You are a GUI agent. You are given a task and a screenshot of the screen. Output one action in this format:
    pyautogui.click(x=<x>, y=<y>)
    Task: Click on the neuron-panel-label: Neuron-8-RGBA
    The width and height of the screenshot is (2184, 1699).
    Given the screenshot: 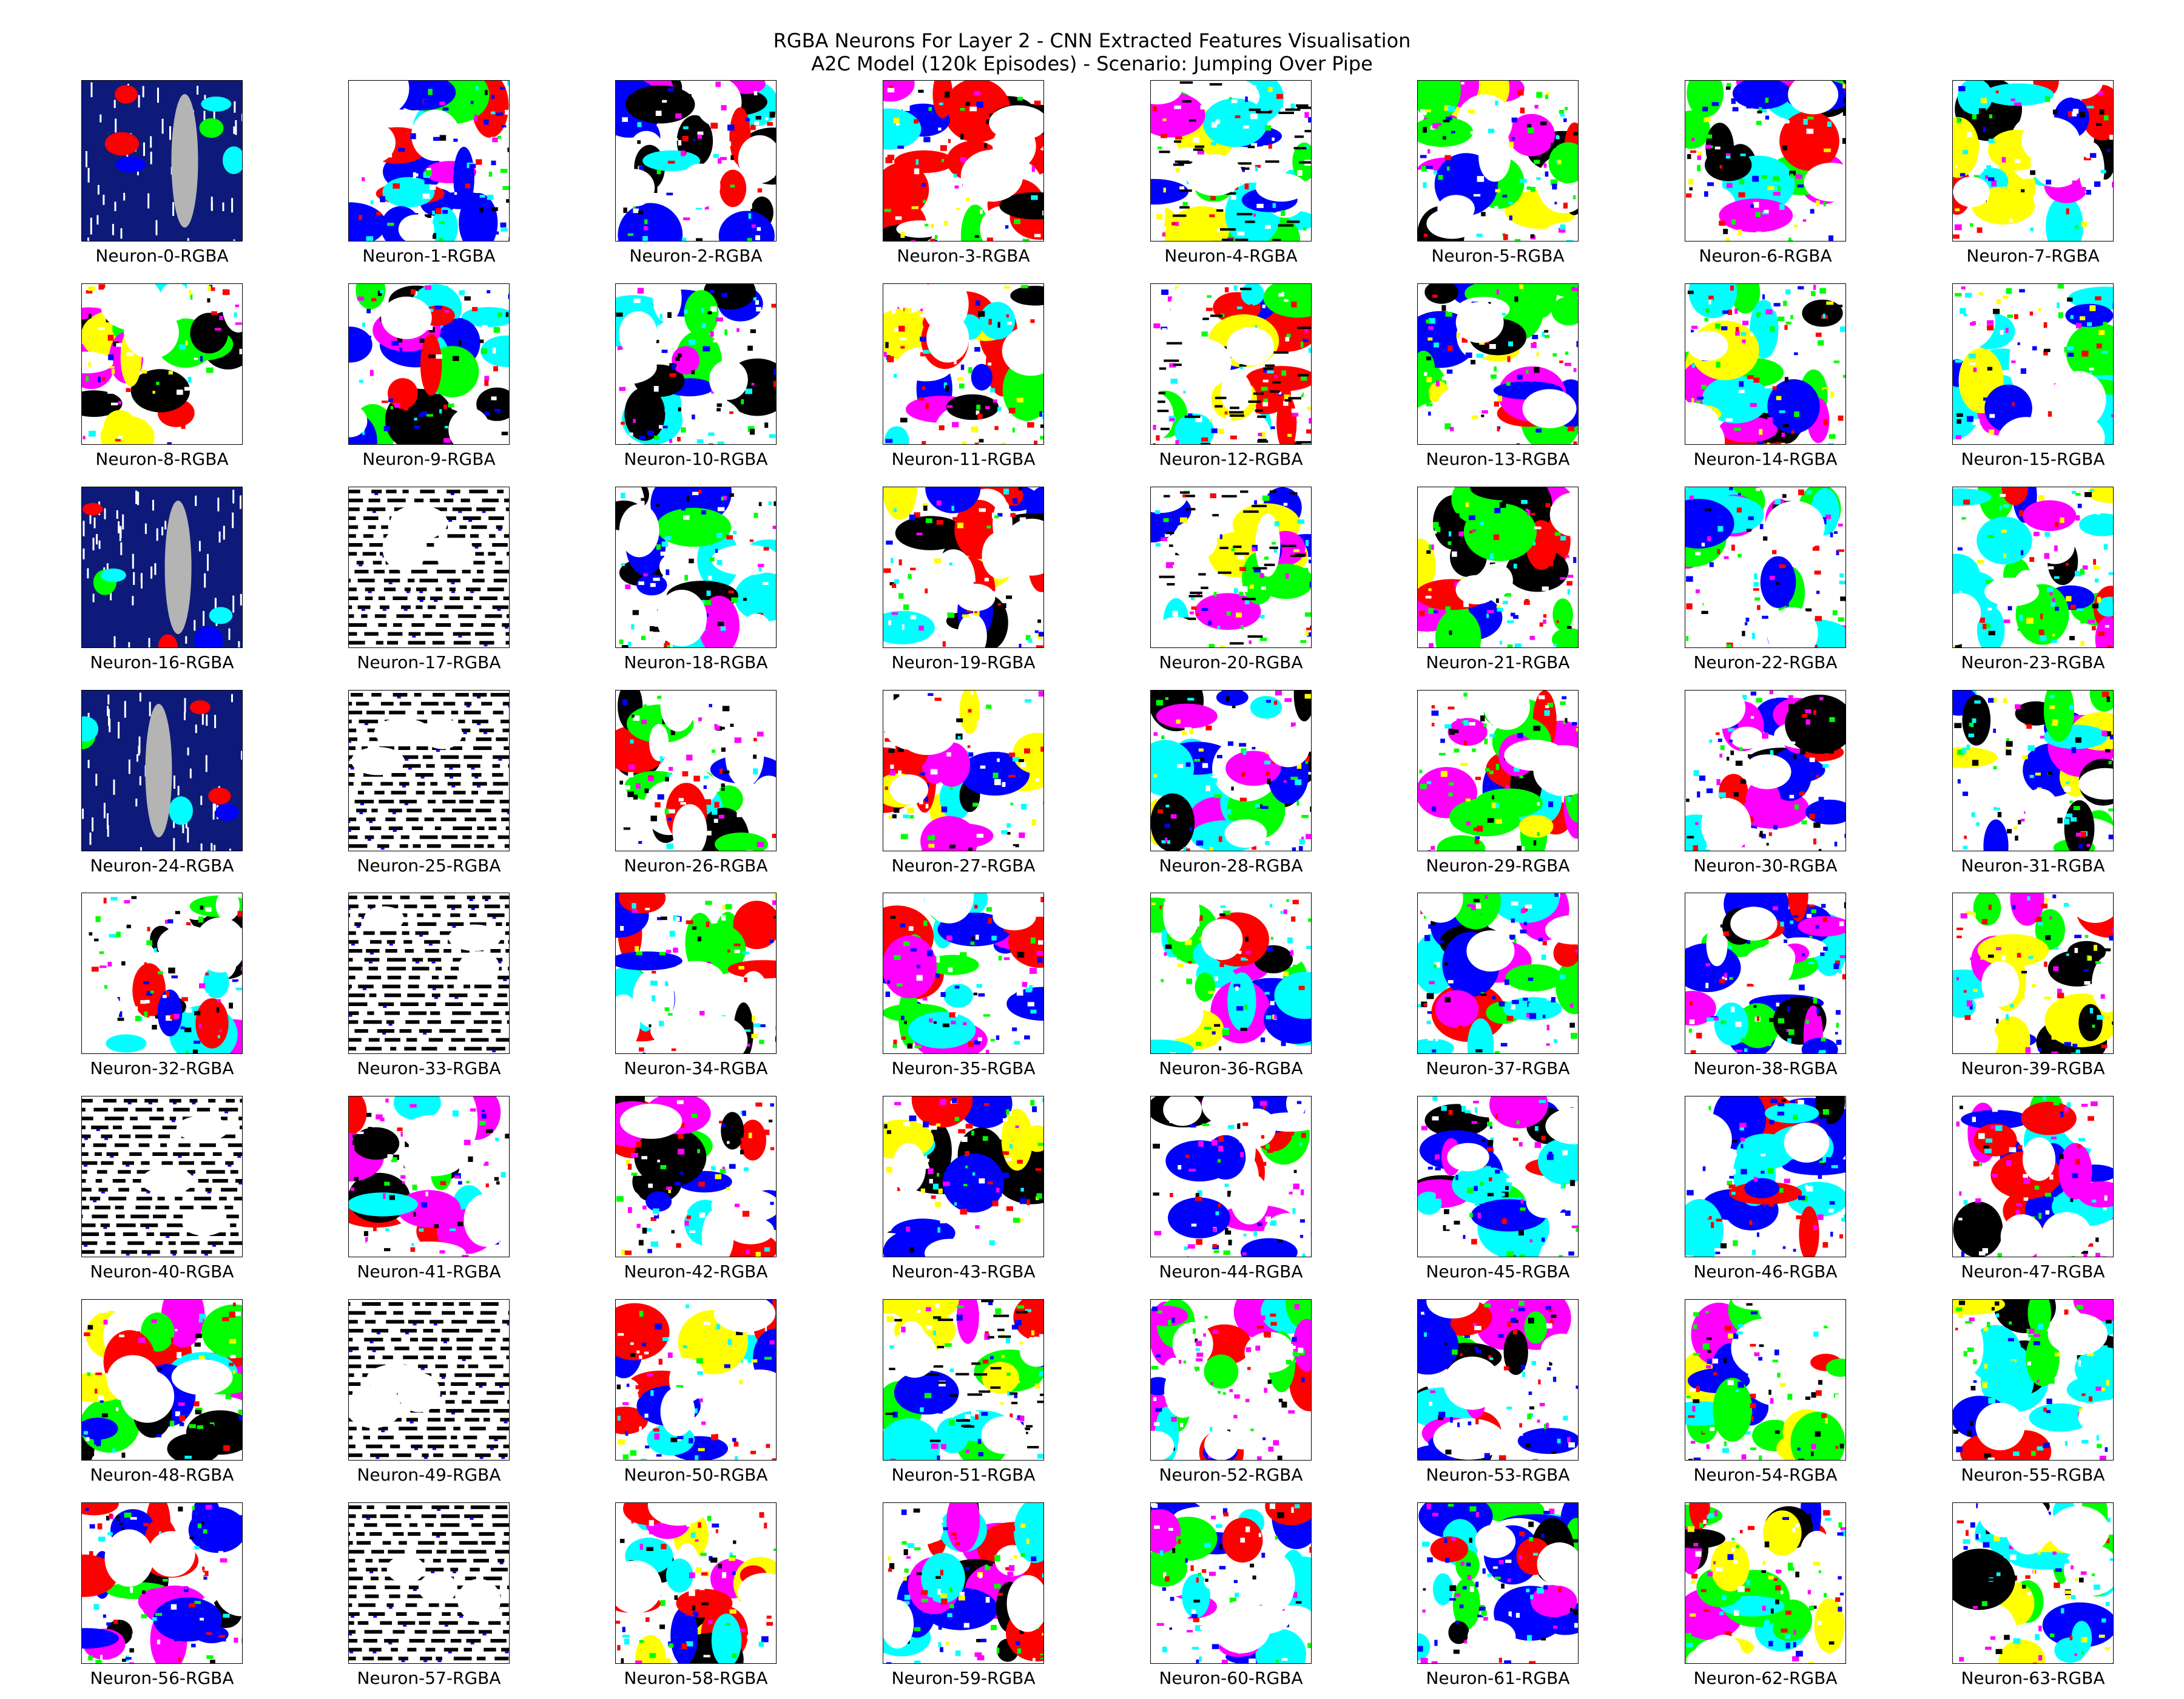 What is the action you would take?
    pyautogui.click(x=162, y=459)
    